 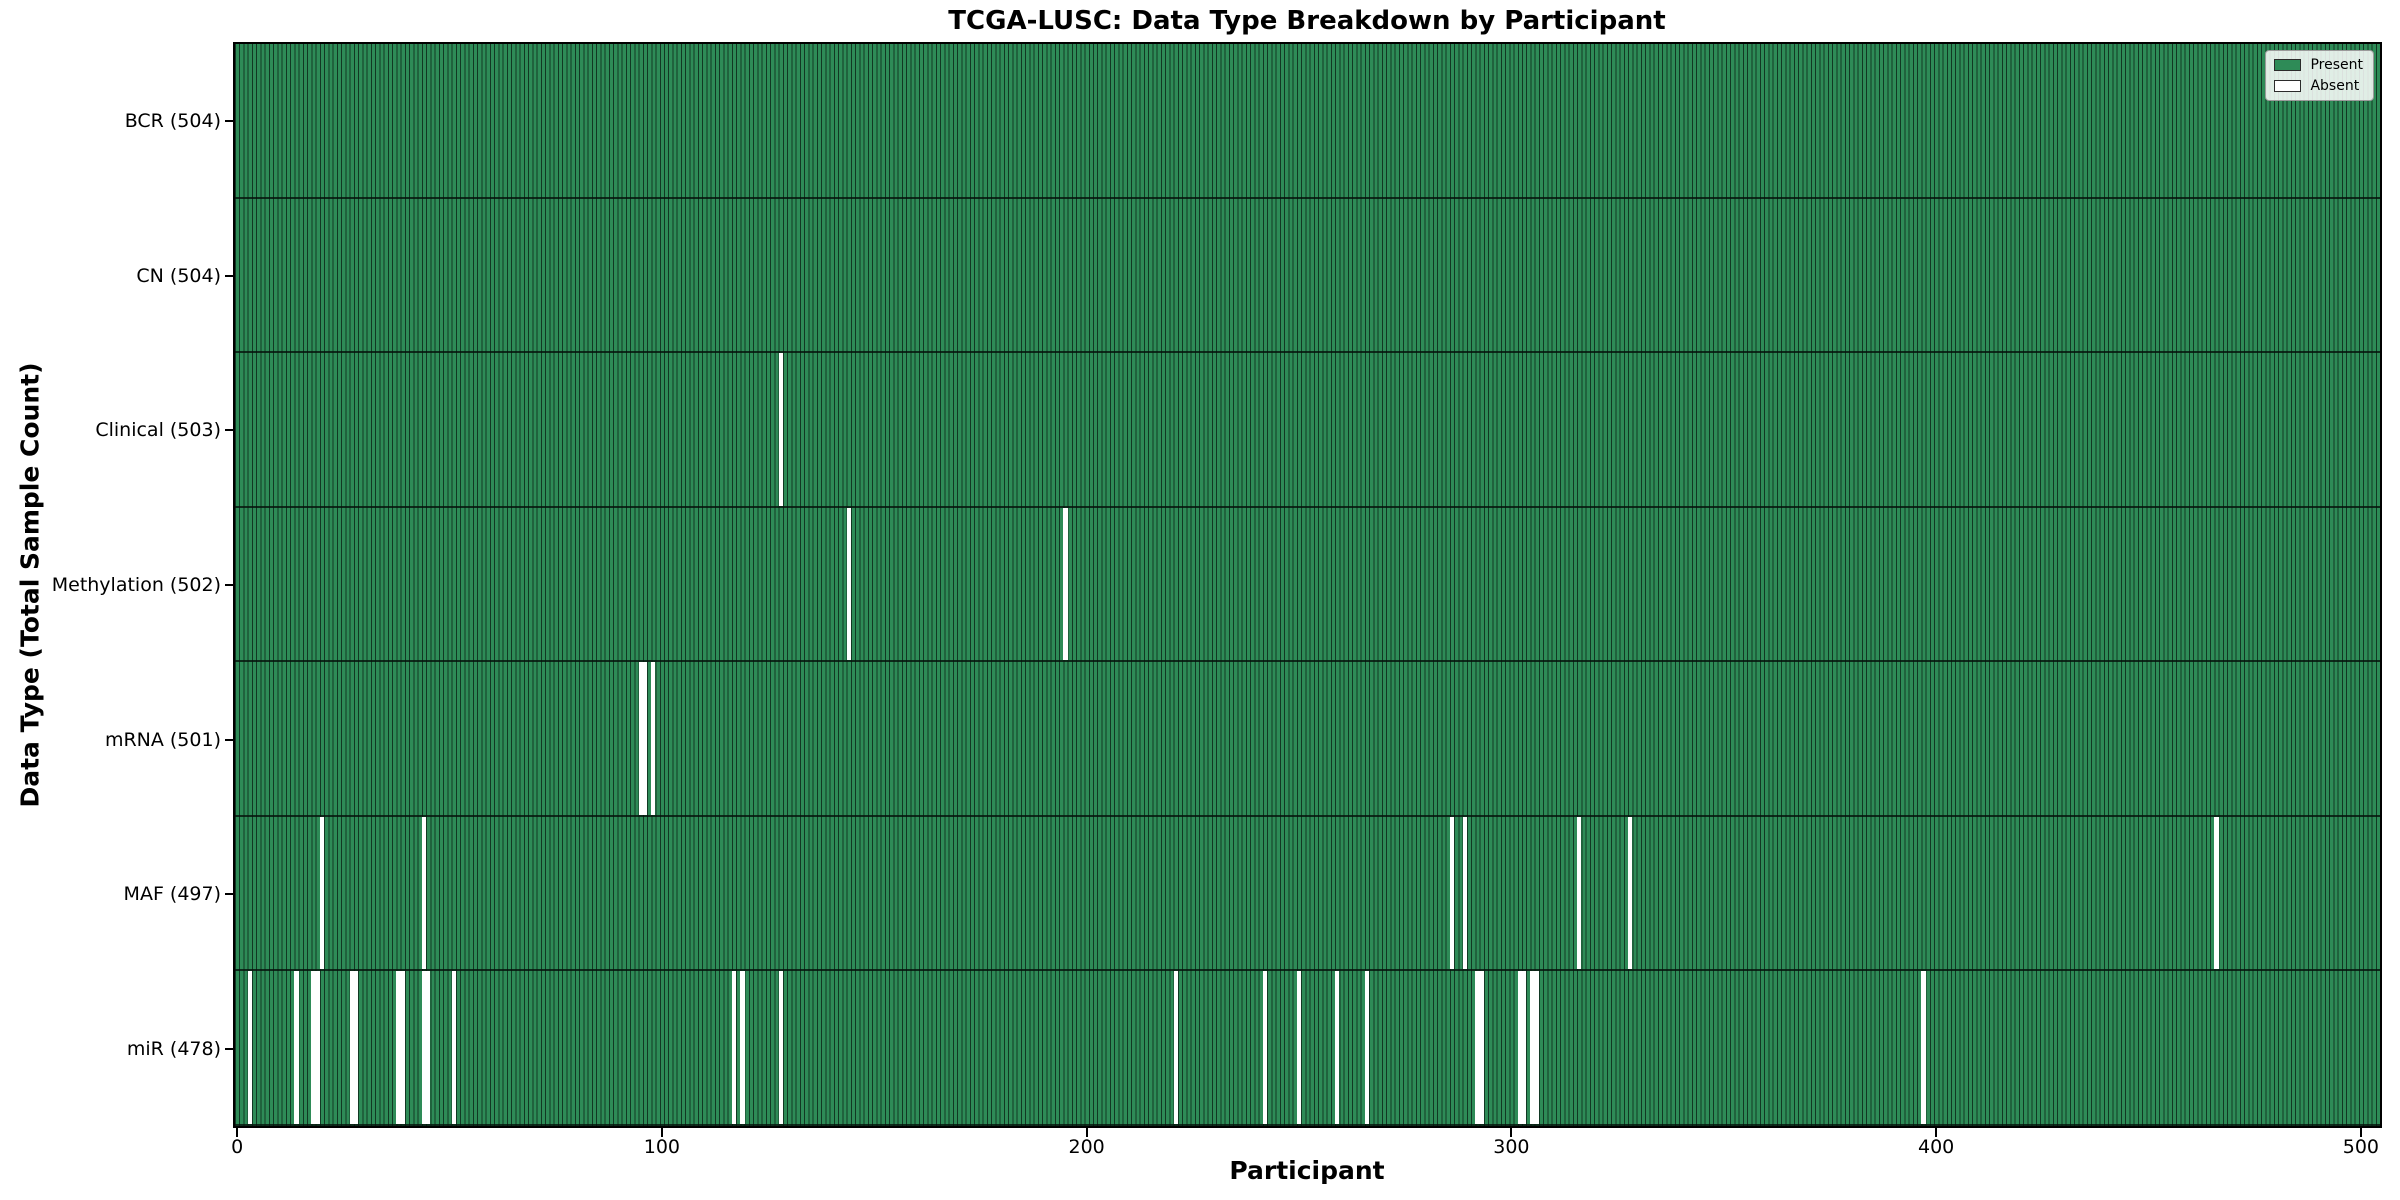 I want to click on heatmap-row-clinical, so click(x=1307, y=430).